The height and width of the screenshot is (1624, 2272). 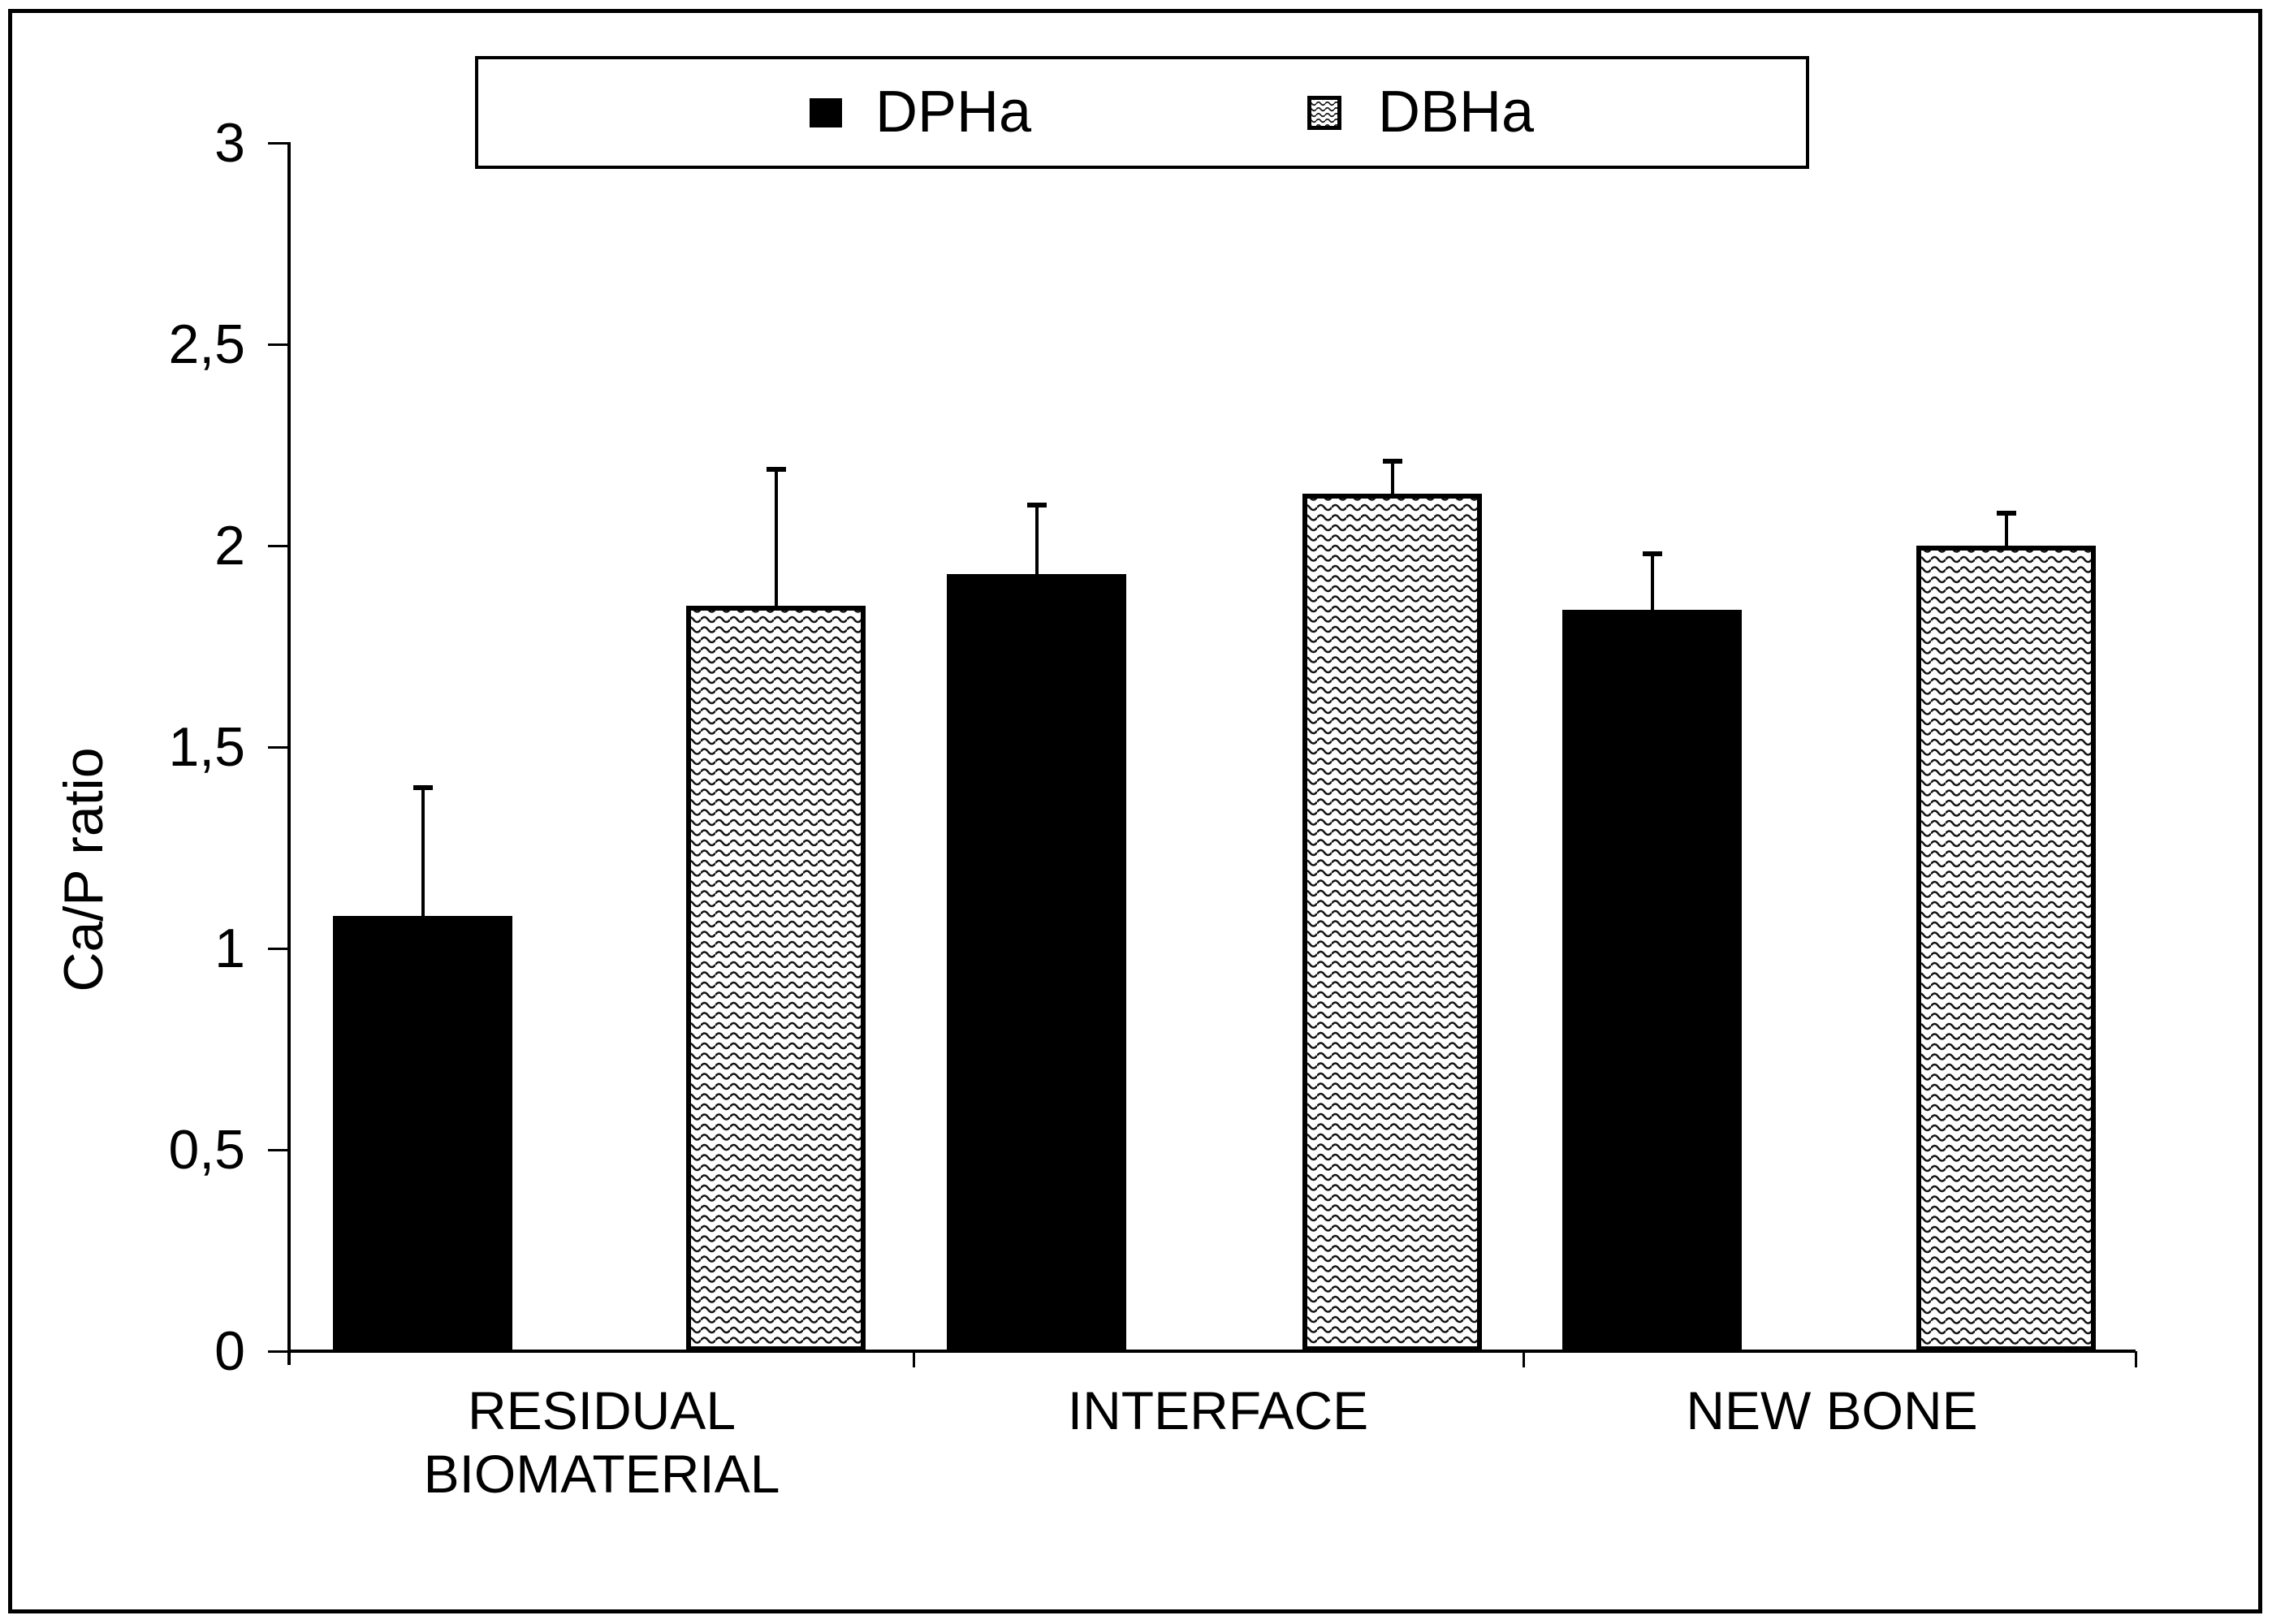 What do you see at coordinates (1832, 1410) in the screenshot?
I see `x-category-label: NEW BONE` at bounding box center [1832, 1410].